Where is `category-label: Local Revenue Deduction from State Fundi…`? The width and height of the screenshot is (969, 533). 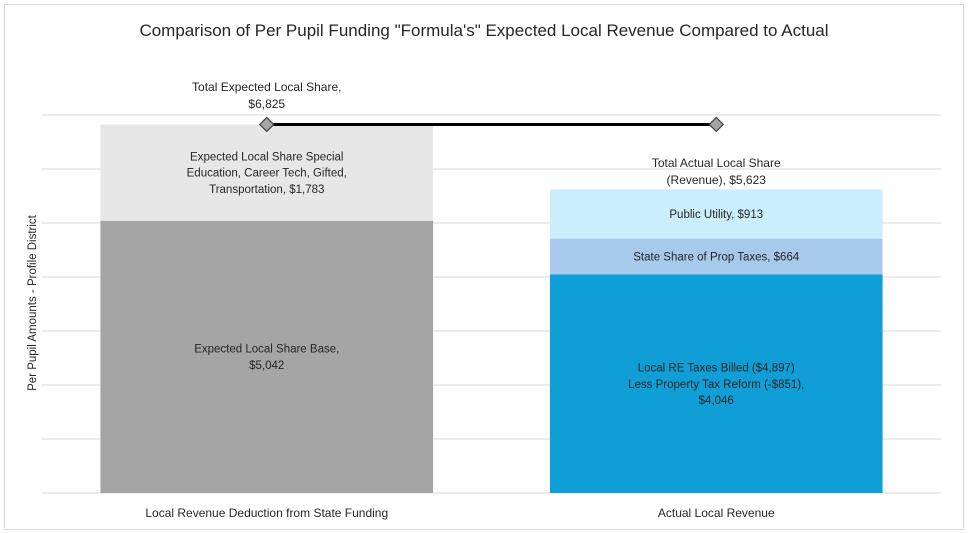 category-label: Local Revenue Deduction from State Fundi… is located at coordinates (266, 513).